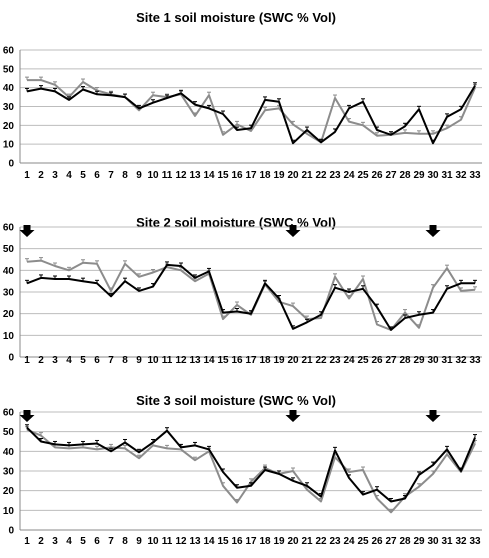 This screenshot has width=489, height=558. I want to click on x-tick-label: 1, so click(27, 175).